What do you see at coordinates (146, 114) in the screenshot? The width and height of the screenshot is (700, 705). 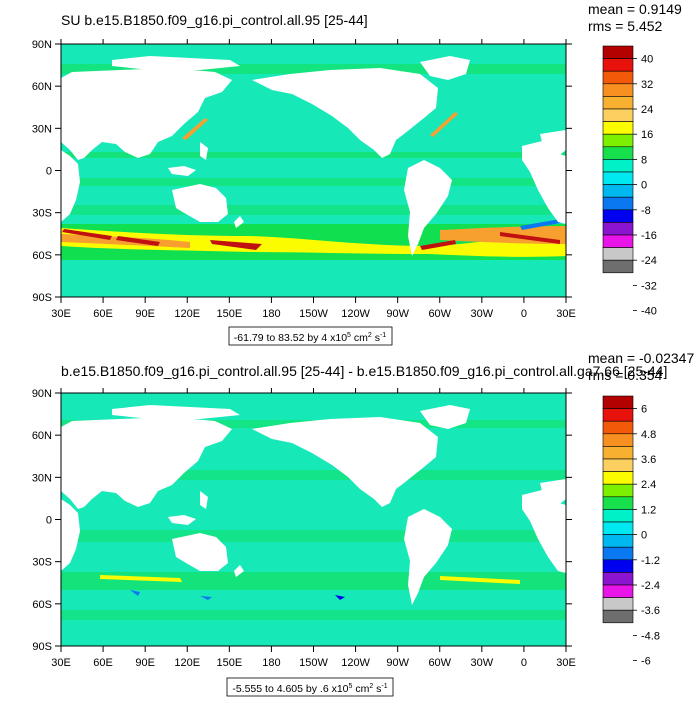 I see `land-eurasia` at bounding box center [146, 114].